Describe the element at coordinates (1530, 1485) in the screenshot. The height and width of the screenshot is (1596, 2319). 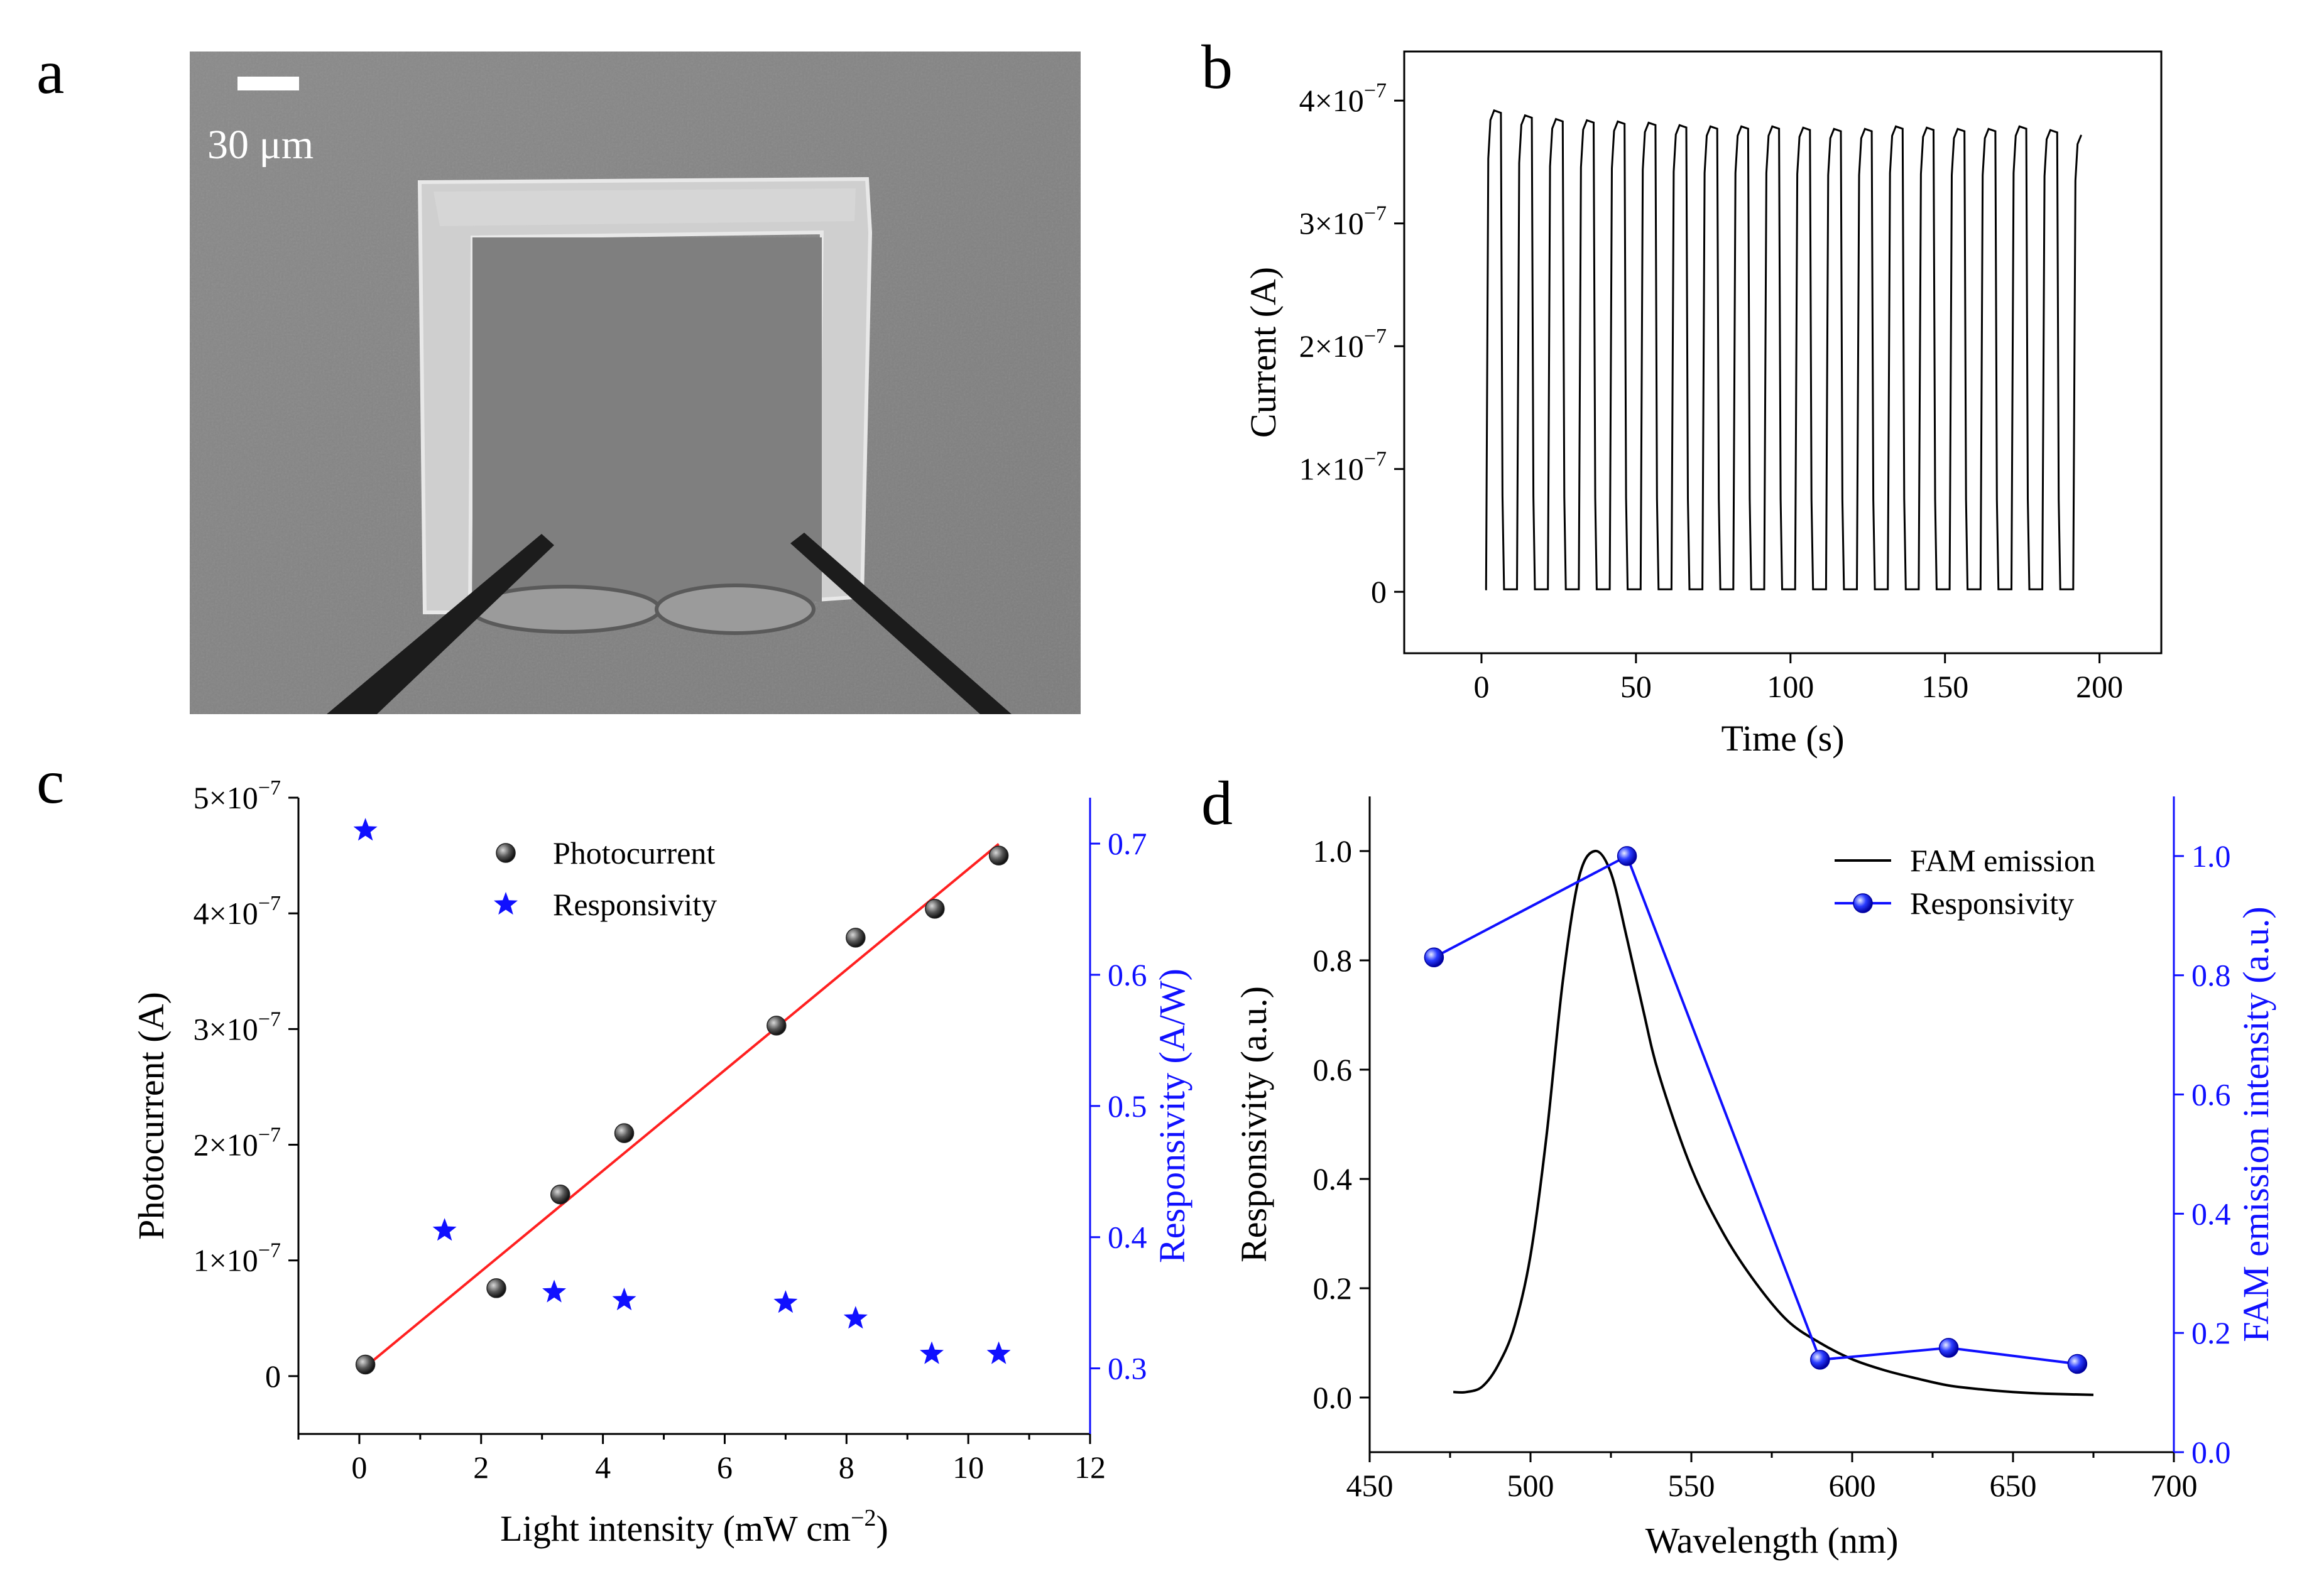
I see `x-tick-label: 500` at that location.